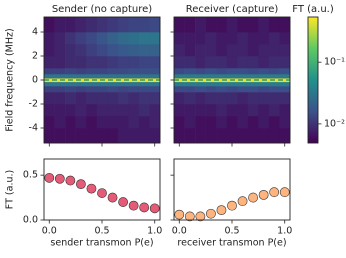 The height and width of the screenshot is (258, 346). What do you see at coordinates (334, 62) in the screenshot?
I see `colorbar-tick-label: 10⁻¹` at bounding box center [334, 62].